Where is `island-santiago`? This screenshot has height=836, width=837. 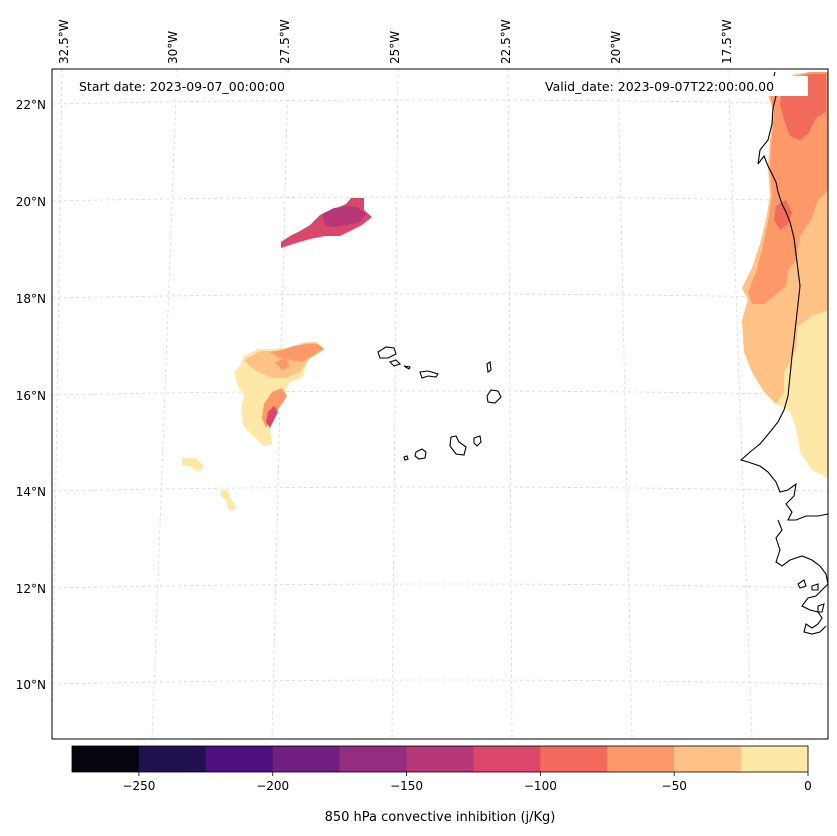
island-santiago is located at coordinates (458, 445).